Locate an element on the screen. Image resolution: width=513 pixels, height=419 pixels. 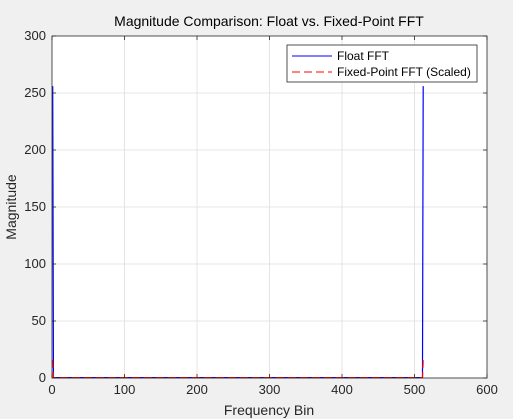
y-tick-label: 200 is located at coordinates (35, 149).